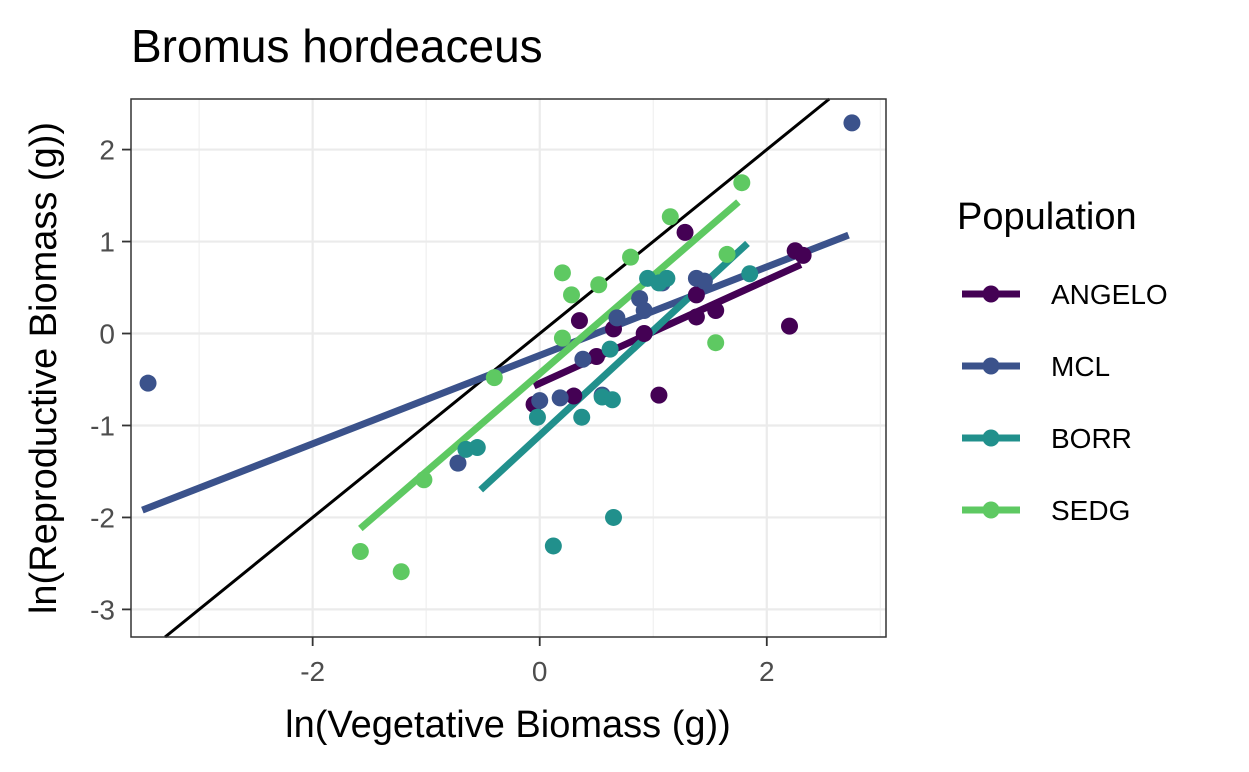 The width and height of the screenshot is (1249, 772). Describe the element at coordinates (1047, 217) in the screenshot. I see `legend-title: Population` at that location.